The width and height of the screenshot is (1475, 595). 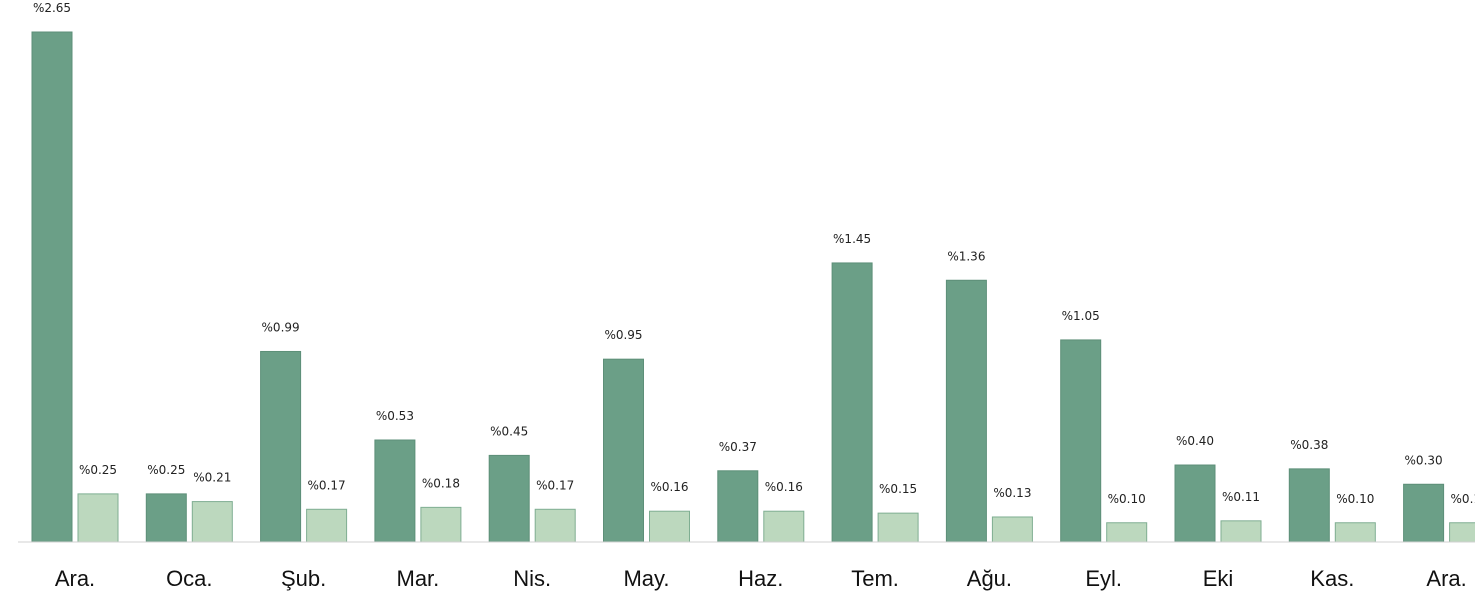 I want to click on data-label-series-1-4: %0.45, so click(x=509, y=431).